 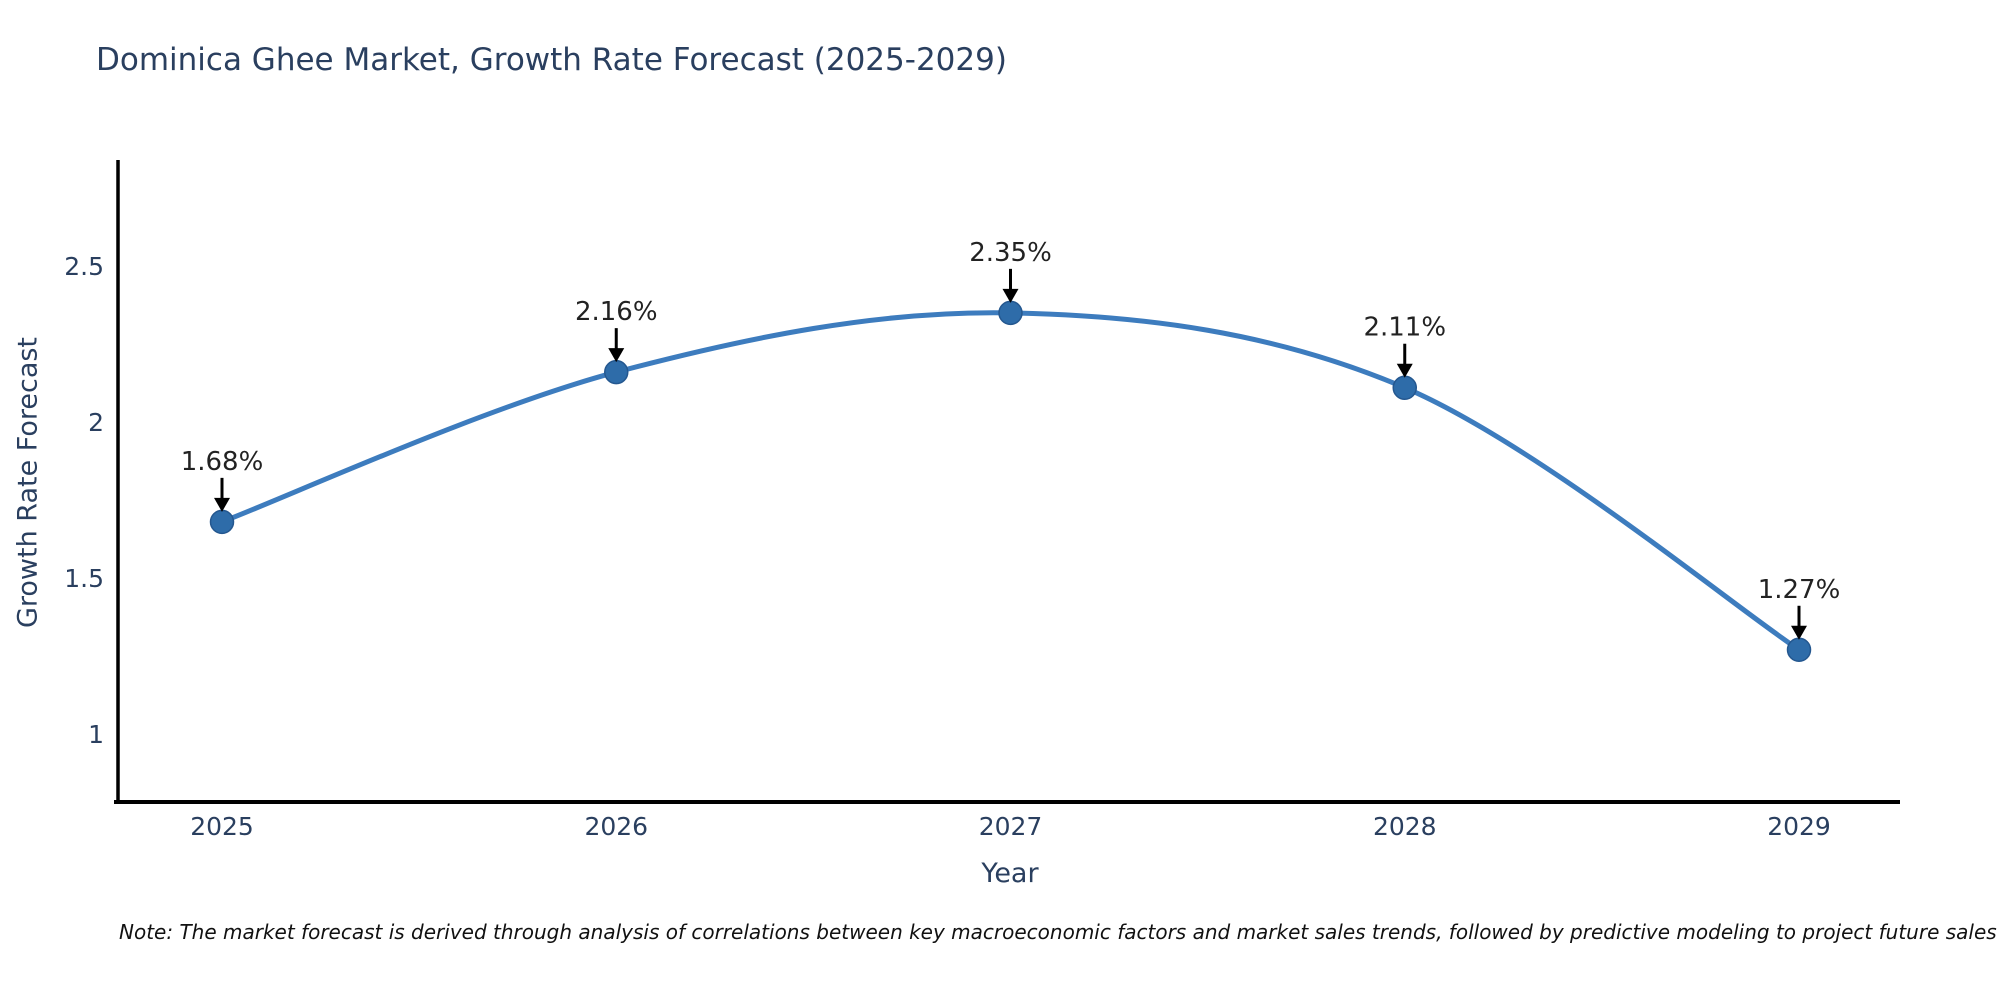 What do you see at coordinates (1799, 826) in the screenshot?
I see `x-tick-label: 2029` at bounding box center [1799, 826].